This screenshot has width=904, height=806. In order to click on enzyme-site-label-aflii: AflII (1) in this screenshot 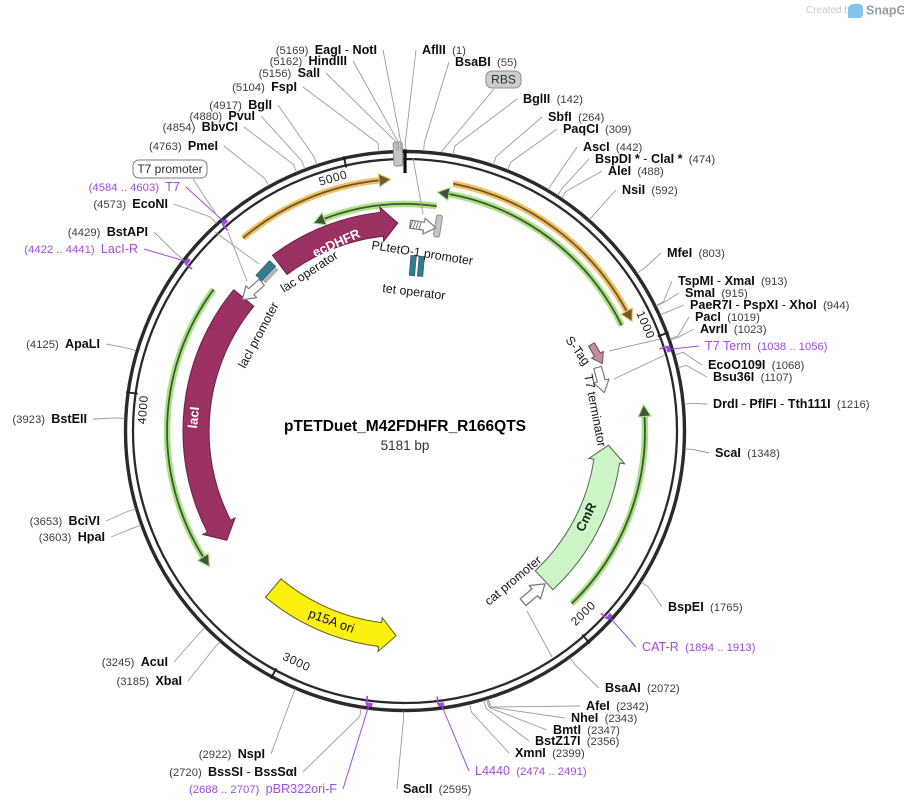, I will do `click(444, 50)`.